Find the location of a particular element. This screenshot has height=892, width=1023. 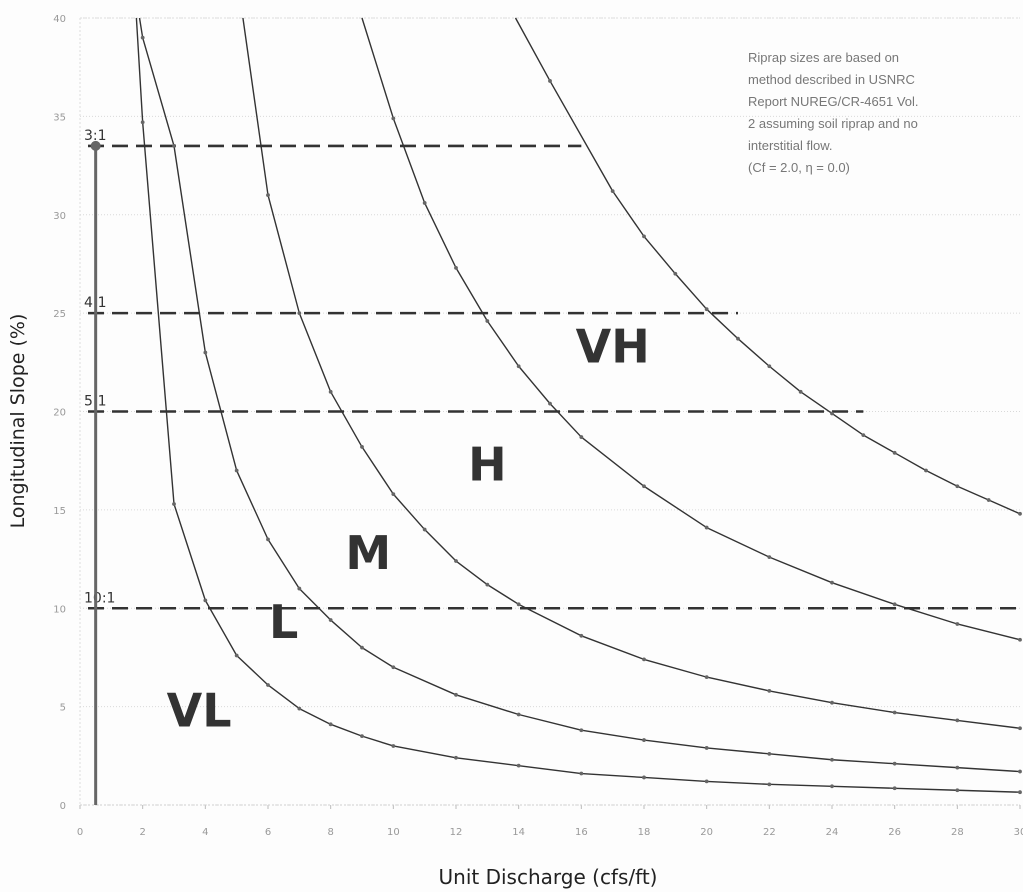

vertical-marker-layer is located at coordinates (95, 472).